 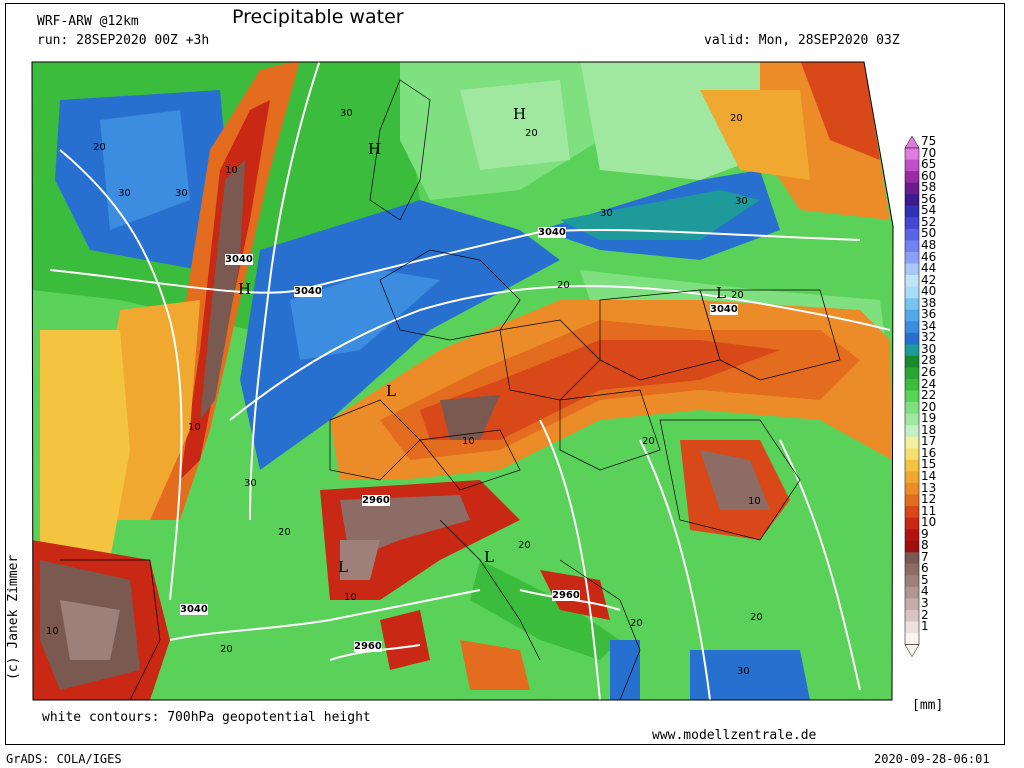 I want to click on colorbar-tick-label: 16, so click(x=929, y=452).